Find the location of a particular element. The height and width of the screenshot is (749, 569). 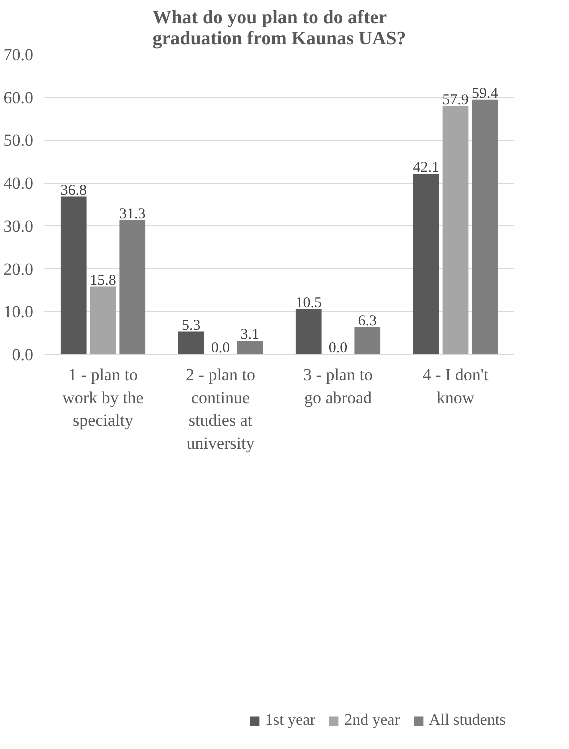

legend-label: 2nd year is located at coordinates (372, 721).